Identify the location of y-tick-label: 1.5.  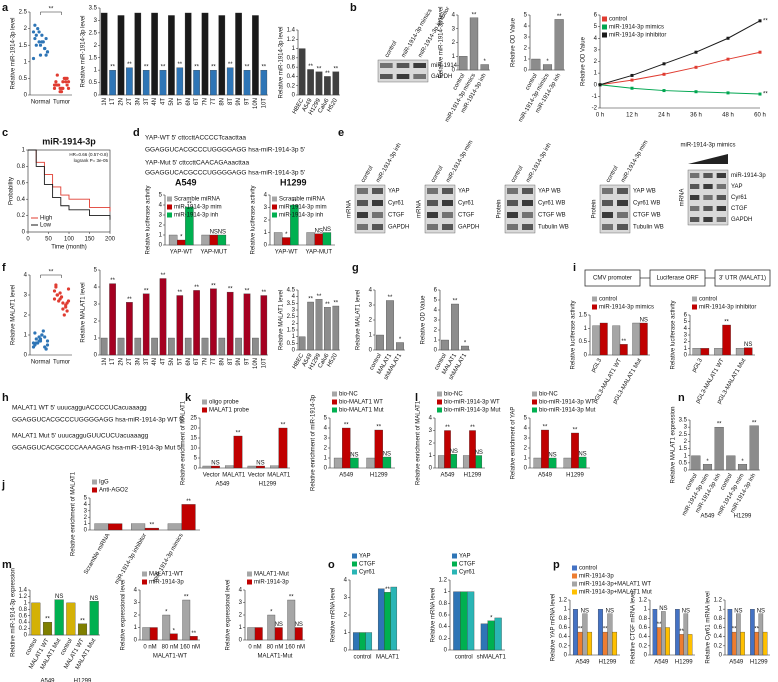
(93, 58).